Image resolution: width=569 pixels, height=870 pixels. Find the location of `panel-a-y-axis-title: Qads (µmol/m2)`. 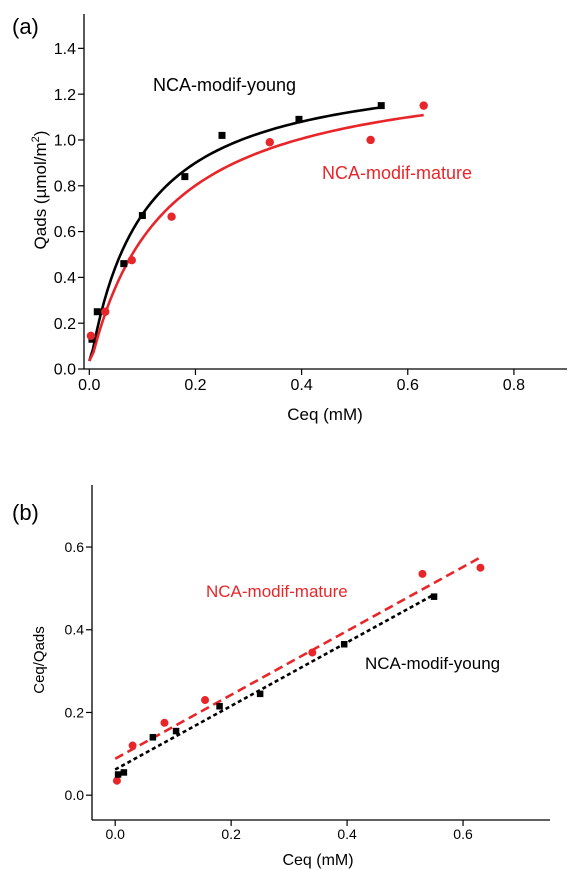

panel-a-y-axis-title: Qads (µmol/m2) is located at coordinates (40, 190).